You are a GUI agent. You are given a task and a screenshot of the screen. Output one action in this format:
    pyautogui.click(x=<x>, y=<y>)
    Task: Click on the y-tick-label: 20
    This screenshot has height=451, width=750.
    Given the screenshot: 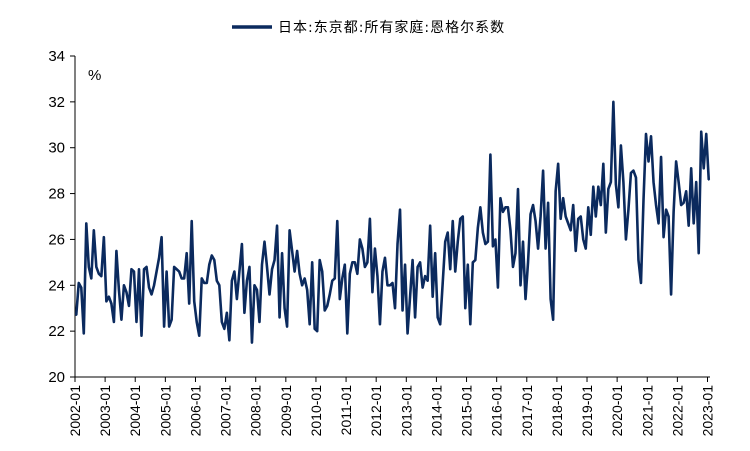 What is the action you would take?
    pyautogui.click(x=56, y=377)
    